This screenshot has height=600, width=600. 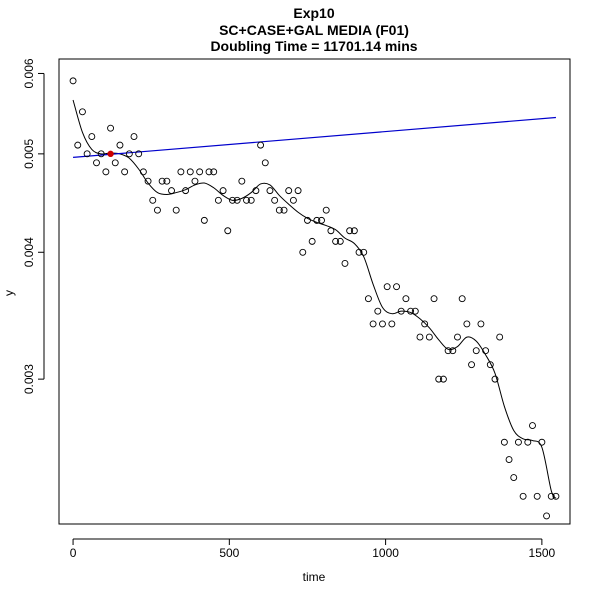 I want to click on x-tick-label: 1000, so click(x=385, y=553).